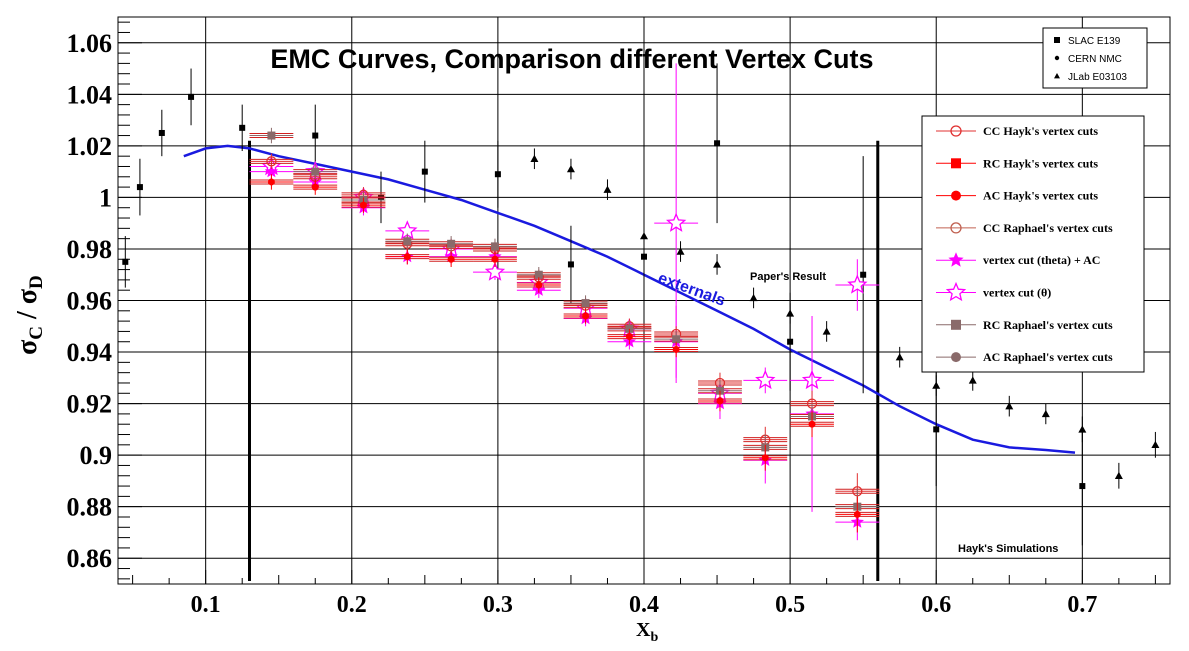  I want to click on y-label-sub-c: C, so click(36, 333).